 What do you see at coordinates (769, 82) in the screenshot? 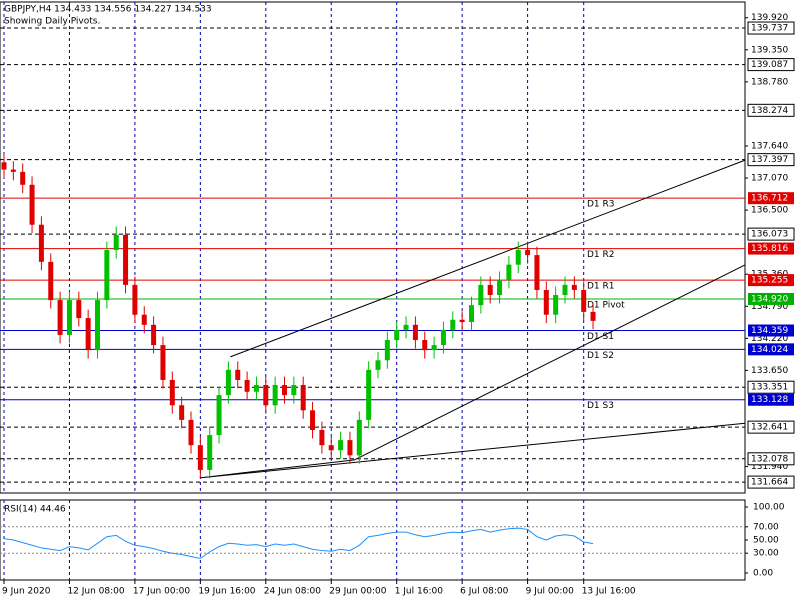
I see `y-tick-label: 138.780` at bounding box center [769, 82].